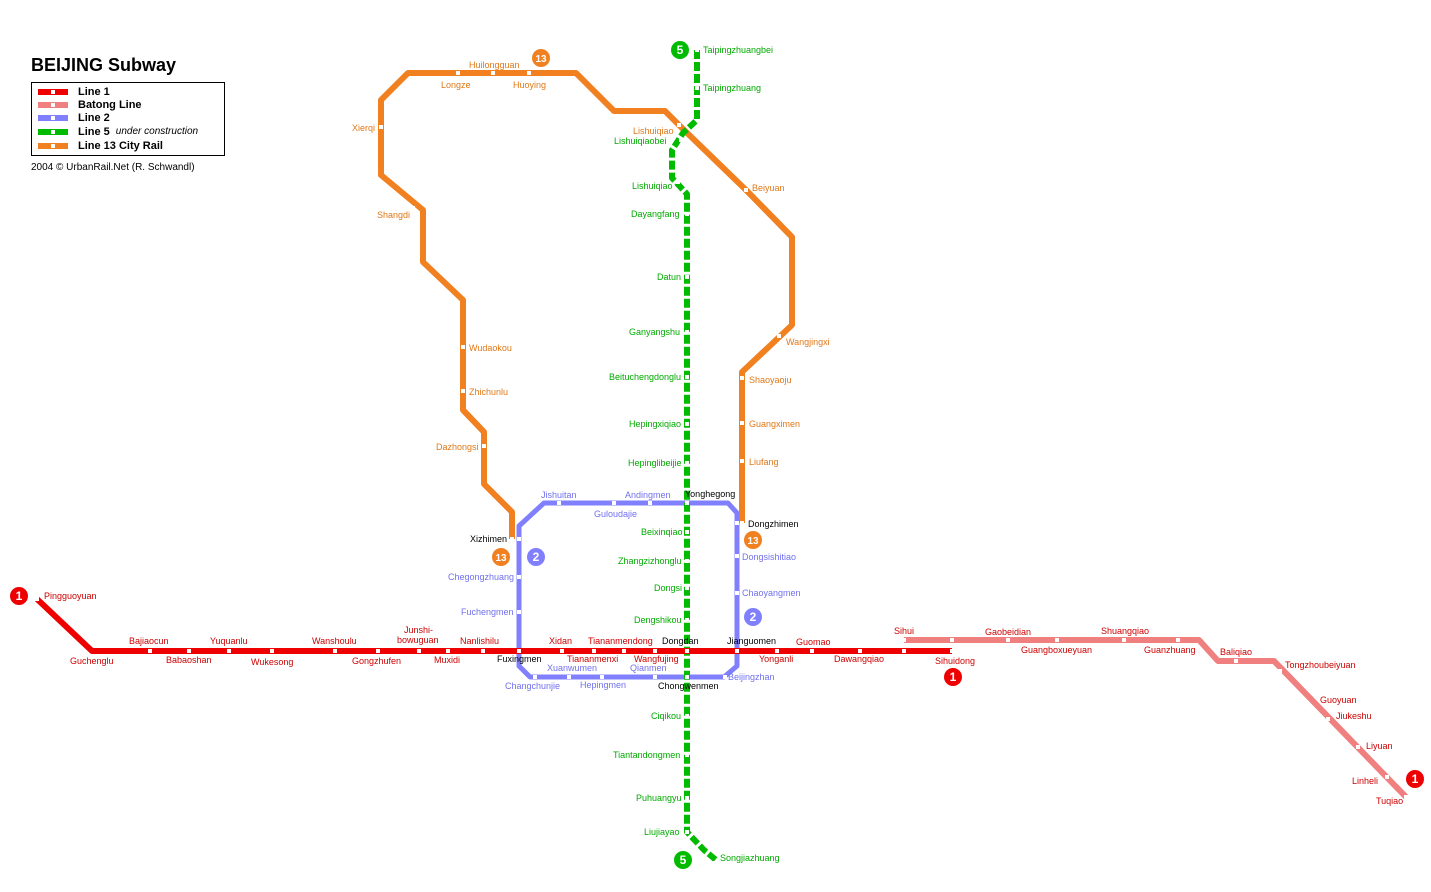  What do you see at coordinates (776, 659) in the screenshot?
I see `station-label: Yonganli` at bounding box center [776, 659].